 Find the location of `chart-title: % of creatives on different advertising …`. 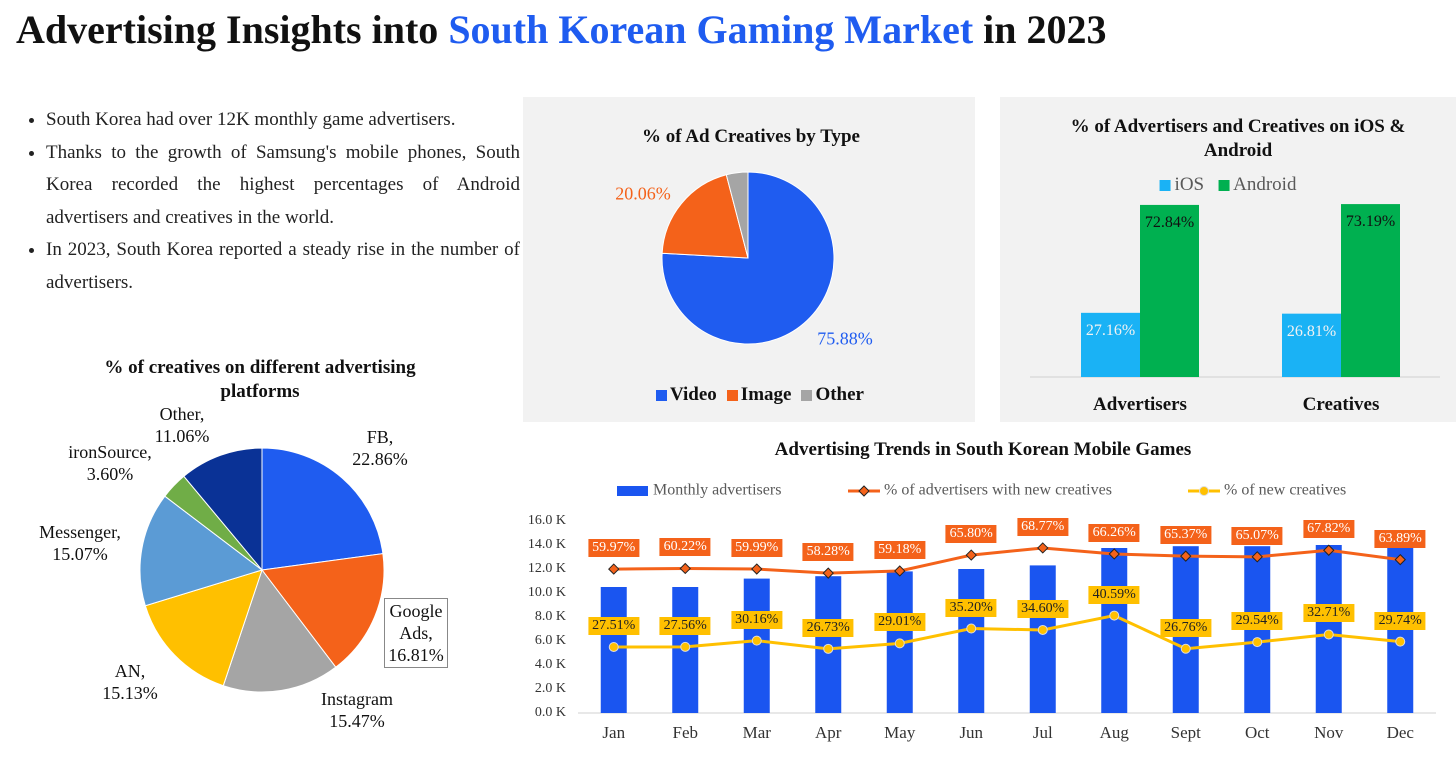

chart-title: % of creatives on different advertising … is located at coordinates (260, 379).